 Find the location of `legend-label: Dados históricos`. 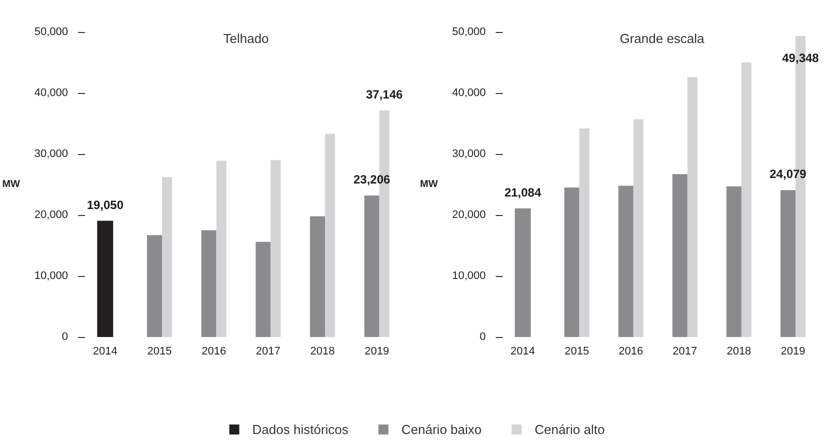

legend-label: Dados históricos is located at coordinates (300, 429).